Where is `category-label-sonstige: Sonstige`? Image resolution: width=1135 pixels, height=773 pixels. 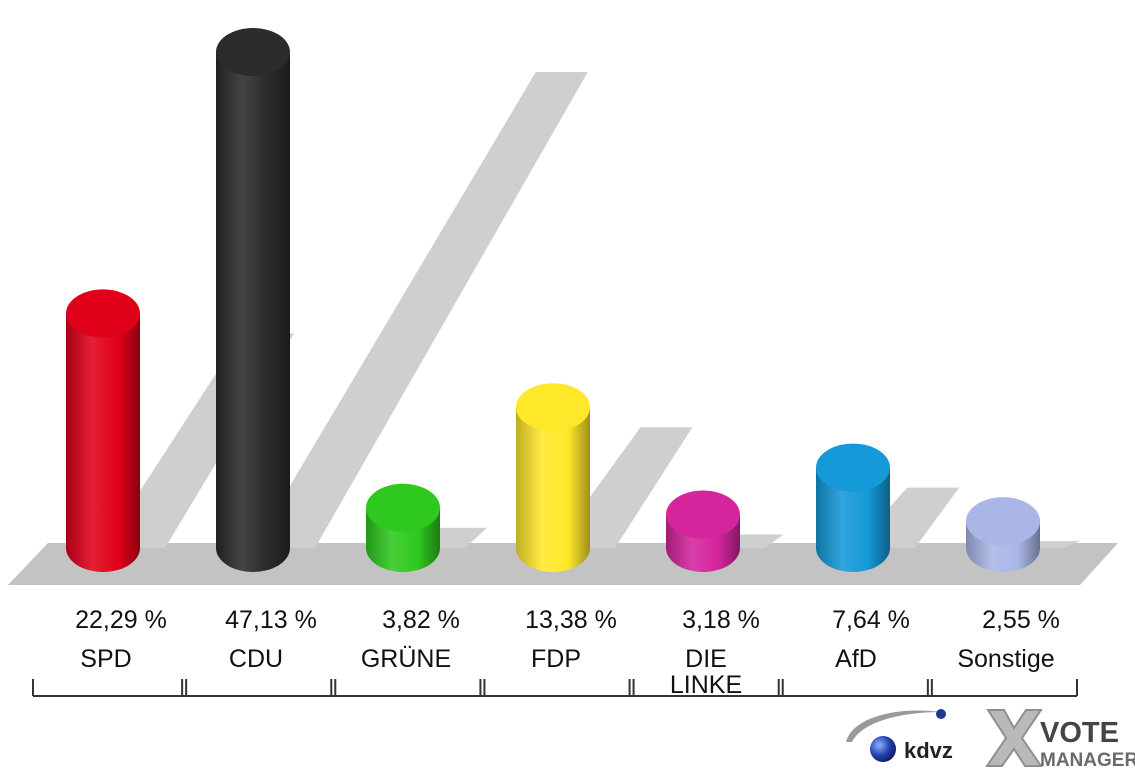
category-label-sonstige: Sonstige is located at coordinates (1005, 659).